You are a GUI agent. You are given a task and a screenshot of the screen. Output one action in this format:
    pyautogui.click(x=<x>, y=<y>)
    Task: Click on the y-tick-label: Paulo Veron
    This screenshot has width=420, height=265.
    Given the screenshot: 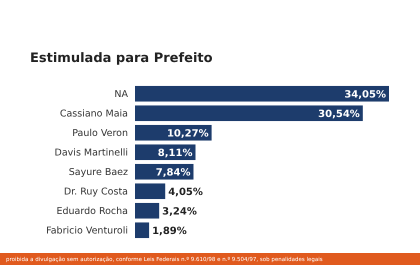 What is the action you would take?
    pyautogui.click(x=100, y=134)
    